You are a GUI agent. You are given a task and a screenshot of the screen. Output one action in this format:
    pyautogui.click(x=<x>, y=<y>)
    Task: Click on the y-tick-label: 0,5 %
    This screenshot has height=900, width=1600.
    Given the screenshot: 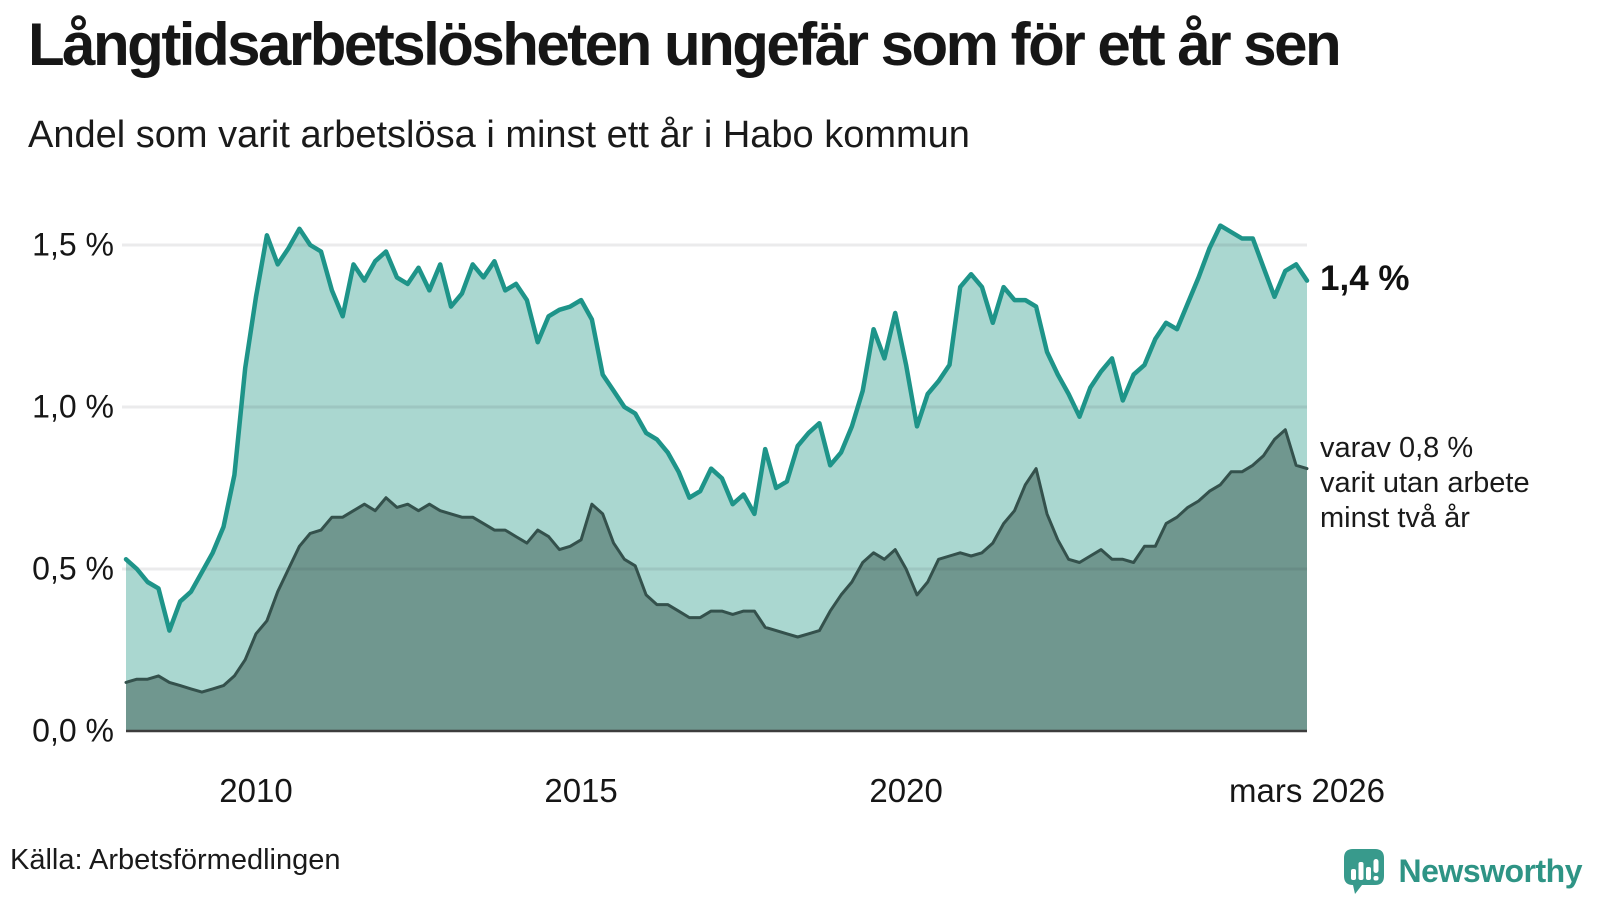 What is the action you would take?
    pyautogui.click(x=73, y=568)
    